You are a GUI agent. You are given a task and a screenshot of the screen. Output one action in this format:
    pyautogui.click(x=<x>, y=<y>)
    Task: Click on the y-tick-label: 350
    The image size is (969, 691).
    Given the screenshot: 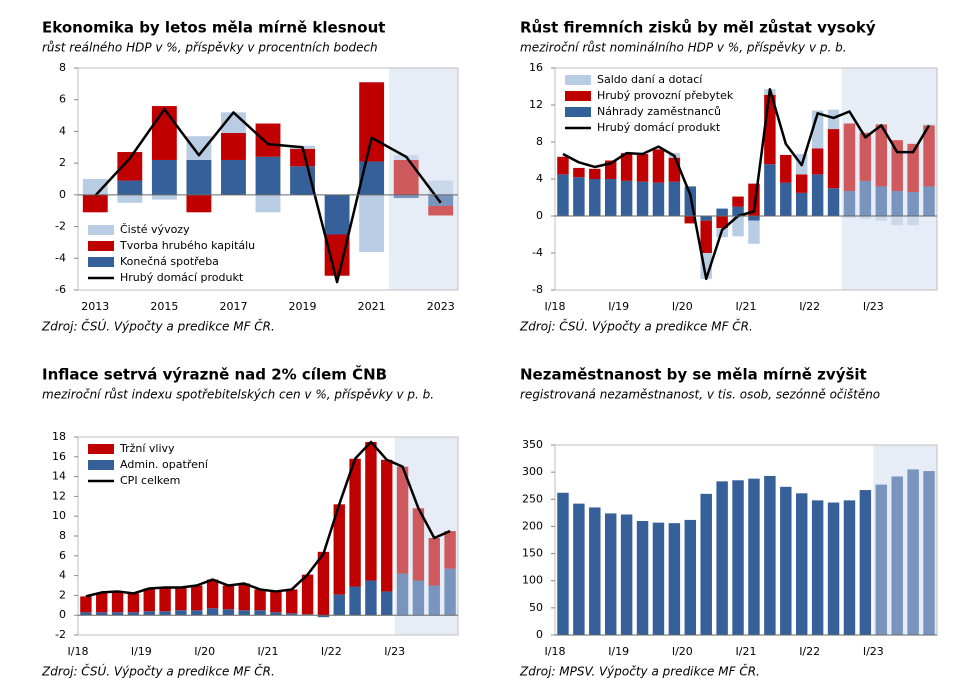 What is the action you would take?
    pyautogui.click(x=532, y=444)
    